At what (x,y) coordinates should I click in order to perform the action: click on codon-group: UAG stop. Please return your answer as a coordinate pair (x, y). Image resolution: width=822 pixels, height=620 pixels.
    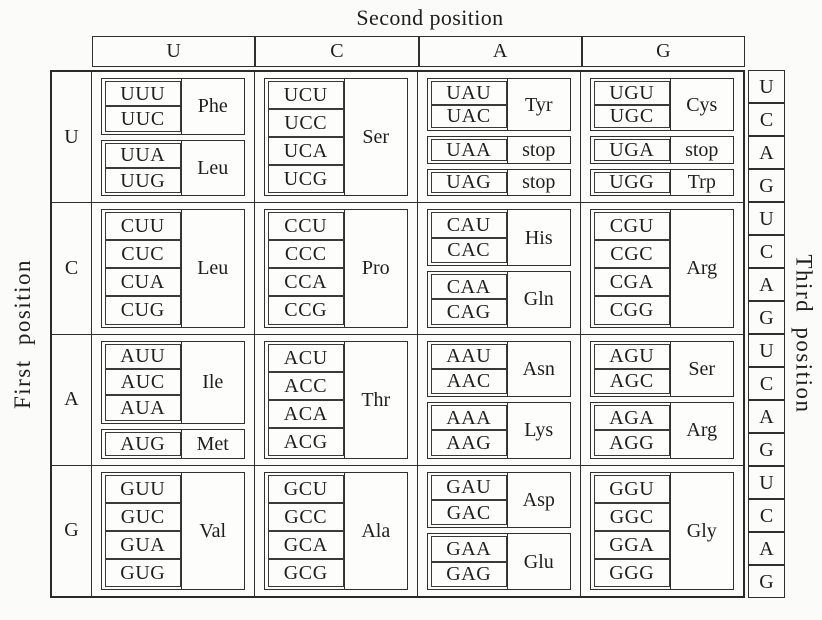
    Looking at the image, I should click on (499, 182).